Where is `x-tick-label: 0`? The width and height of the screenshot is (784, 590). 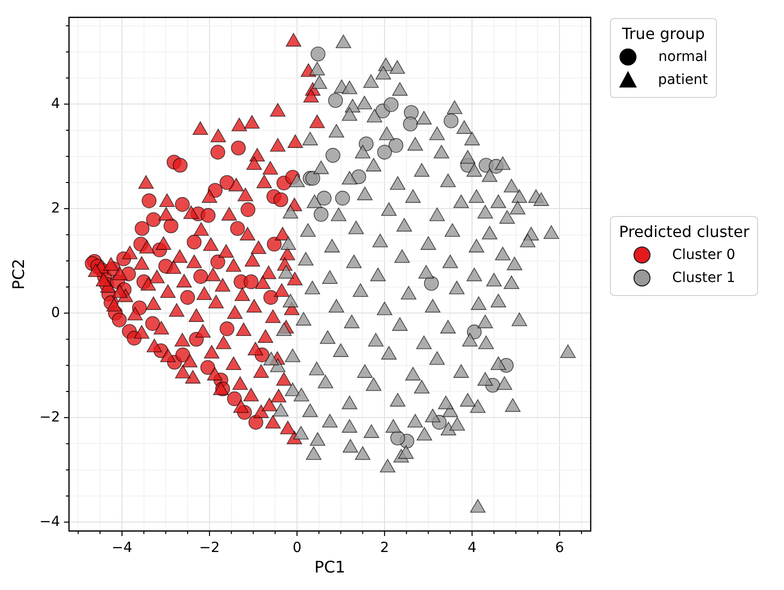
x-tick-label: 0 is located at coordinates (297, 548).